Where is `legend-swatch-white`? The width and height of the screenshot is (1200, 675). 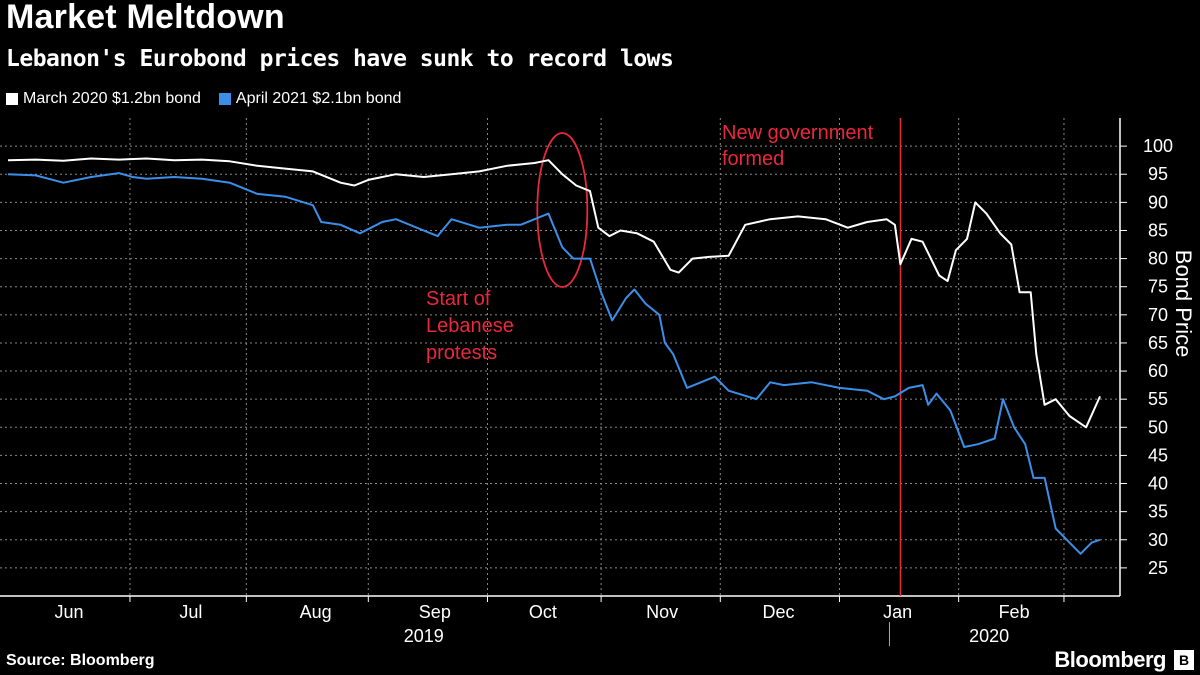
legend-swatch-white is located at coordinates (12, 99).